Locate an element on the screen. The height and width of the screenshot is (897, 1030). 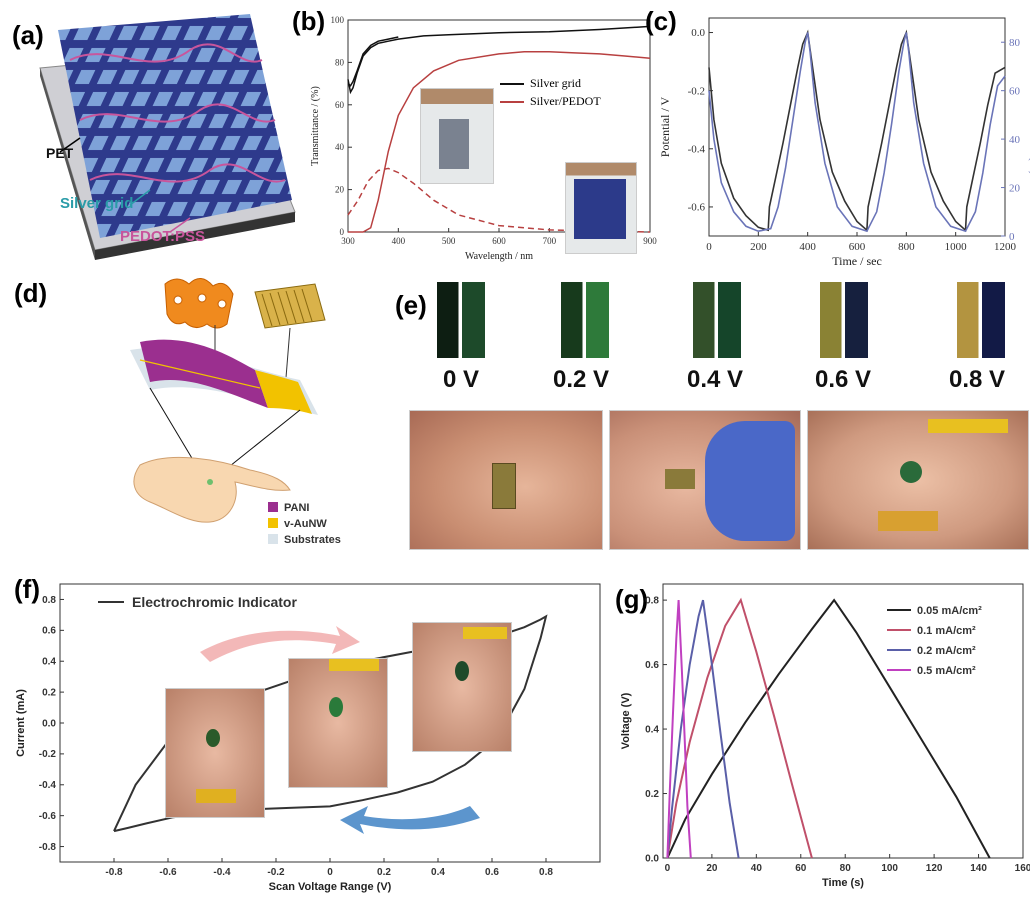
legend-item-aunw: v-AuNW is located at coordinates (305, 524).